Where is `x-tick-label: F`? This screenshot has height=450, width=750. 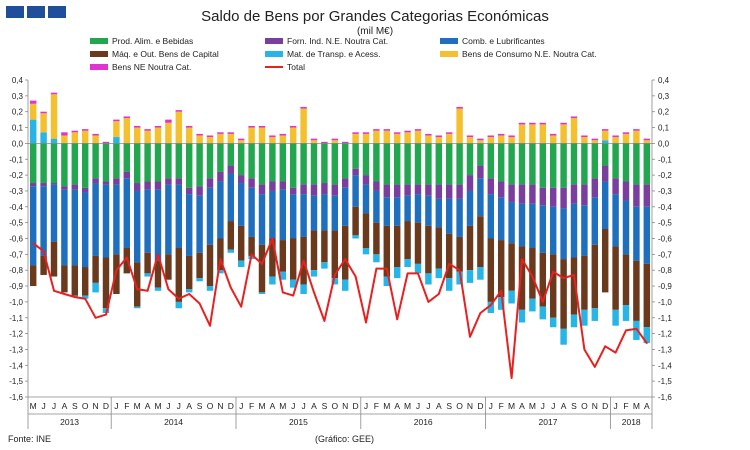 x-tick-label: F is located at coordinates (251, 406).